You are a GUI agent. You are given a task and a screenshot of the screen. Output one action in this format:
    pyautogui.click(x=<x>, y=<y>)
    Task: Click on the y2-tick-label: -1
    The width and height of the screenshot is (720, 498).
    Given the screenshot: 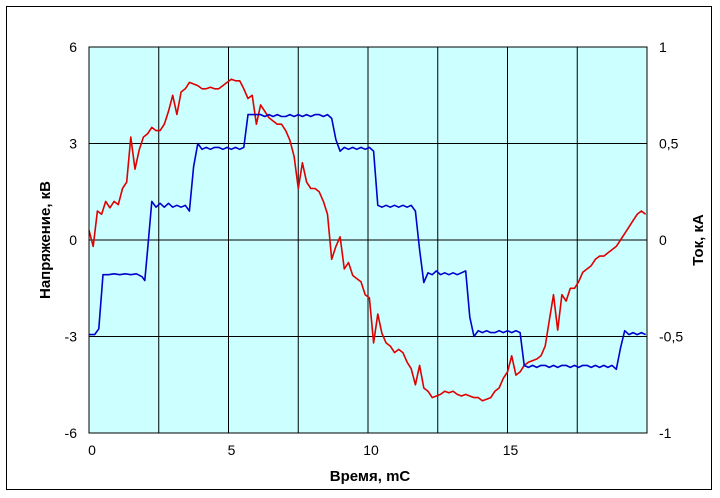 What is the action you would take?
    pyautogui.click(x=665, y=433)
    